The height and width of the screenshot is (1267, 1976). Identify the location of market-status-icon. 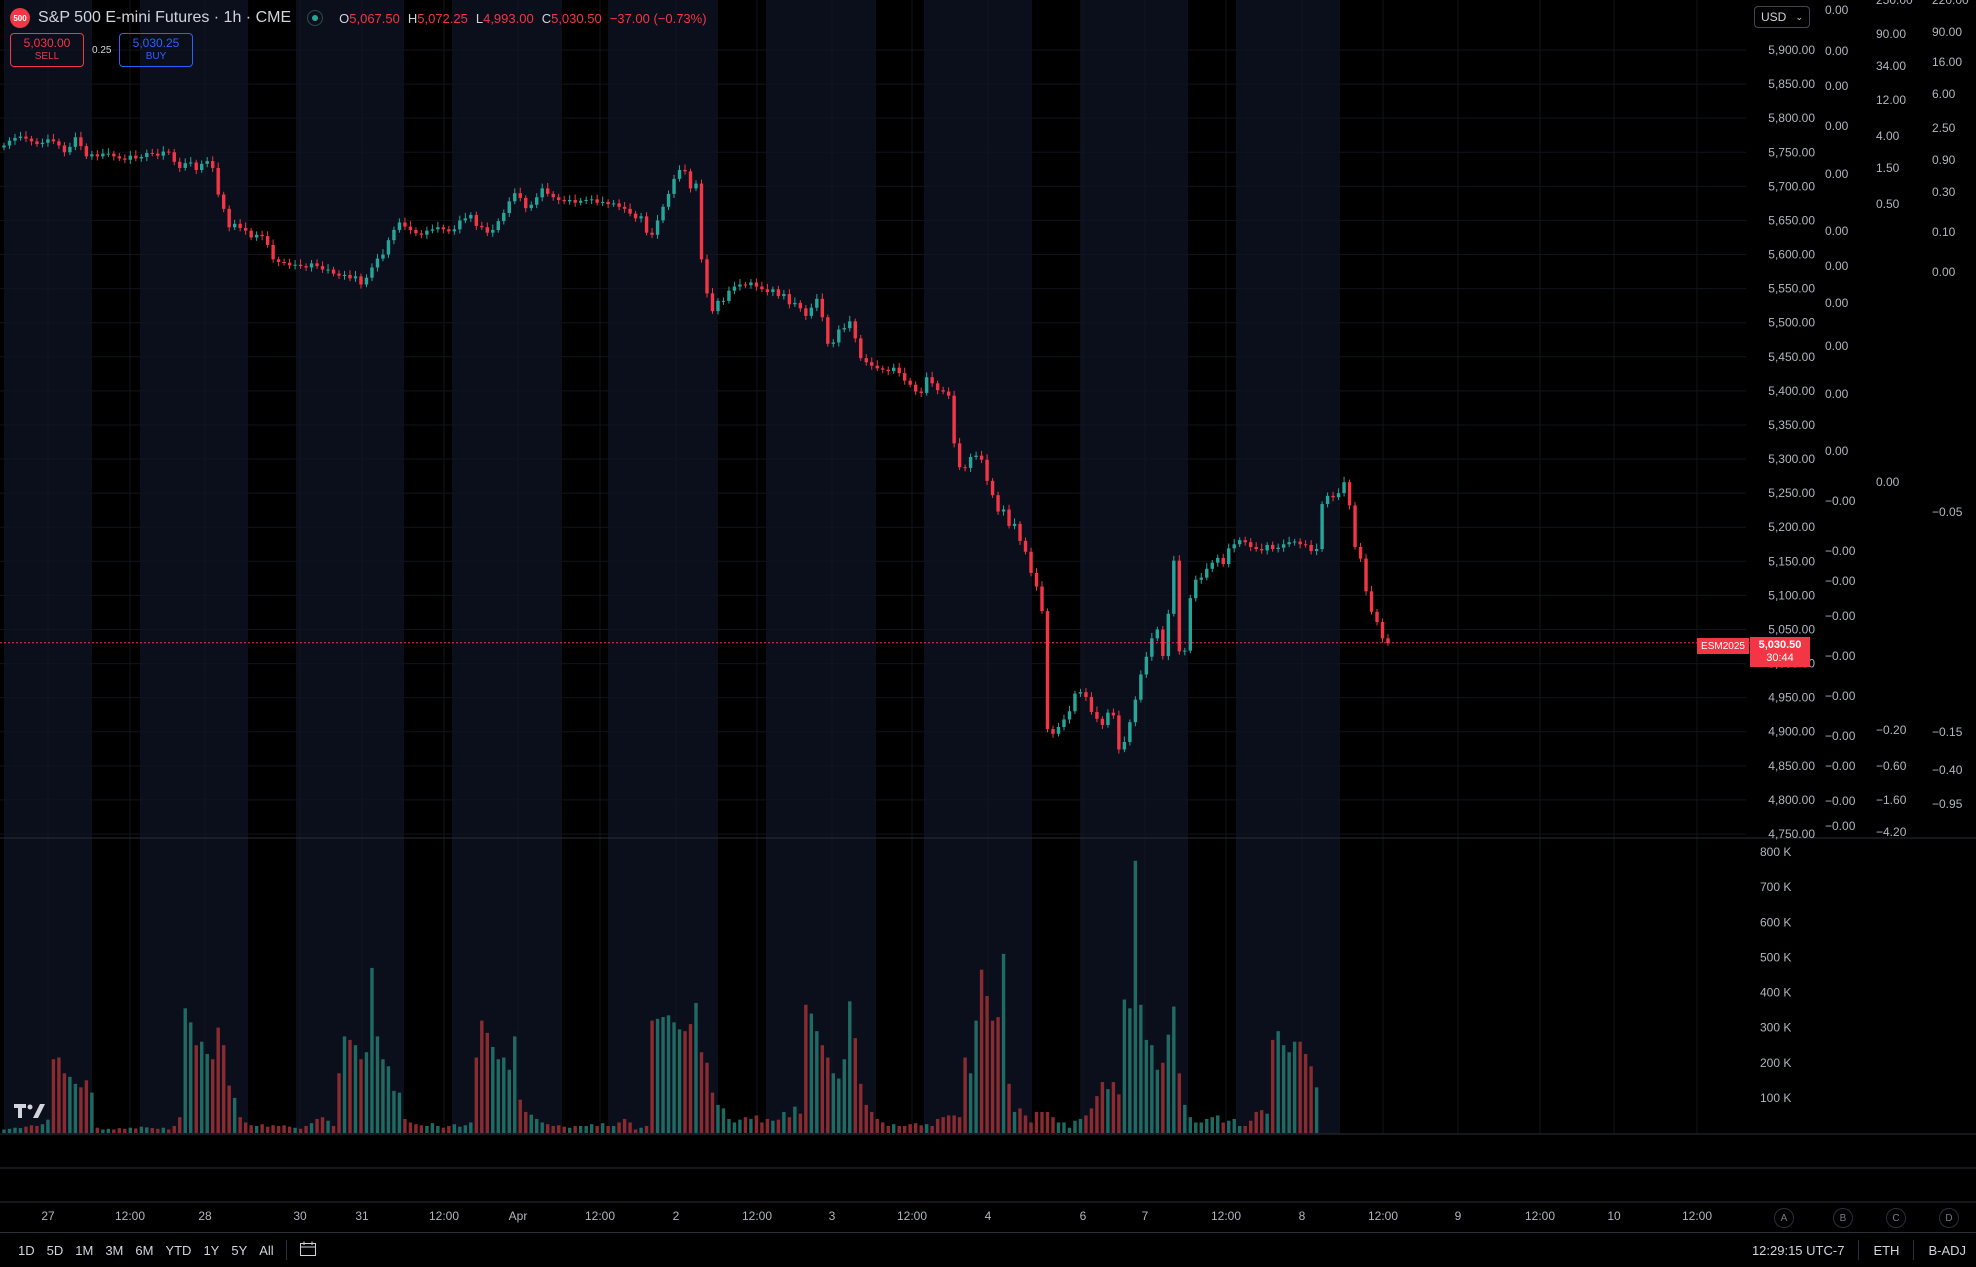
(315, 18).